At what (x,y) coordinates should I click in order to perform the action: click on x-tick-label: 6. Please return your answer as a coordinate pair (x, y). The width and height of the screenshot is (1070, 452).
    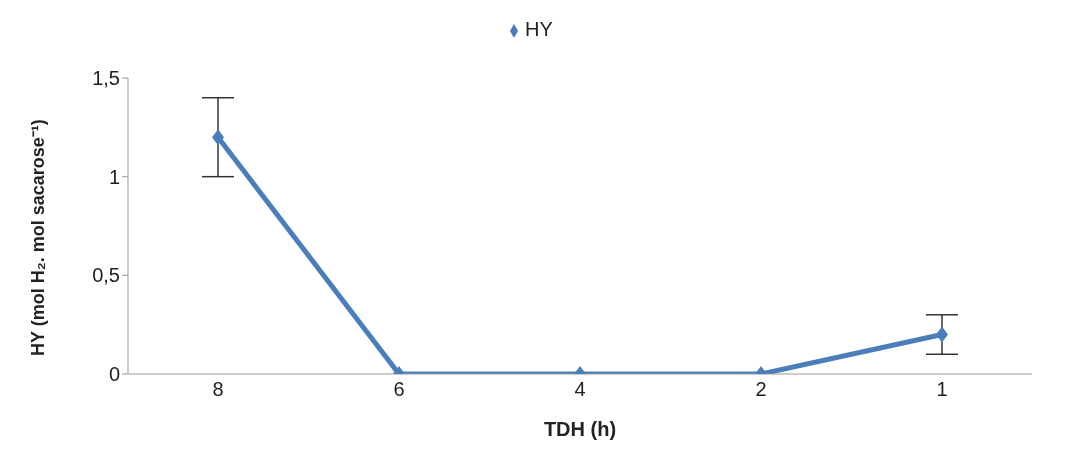
    Looking at the image, I should click on (399, 389).